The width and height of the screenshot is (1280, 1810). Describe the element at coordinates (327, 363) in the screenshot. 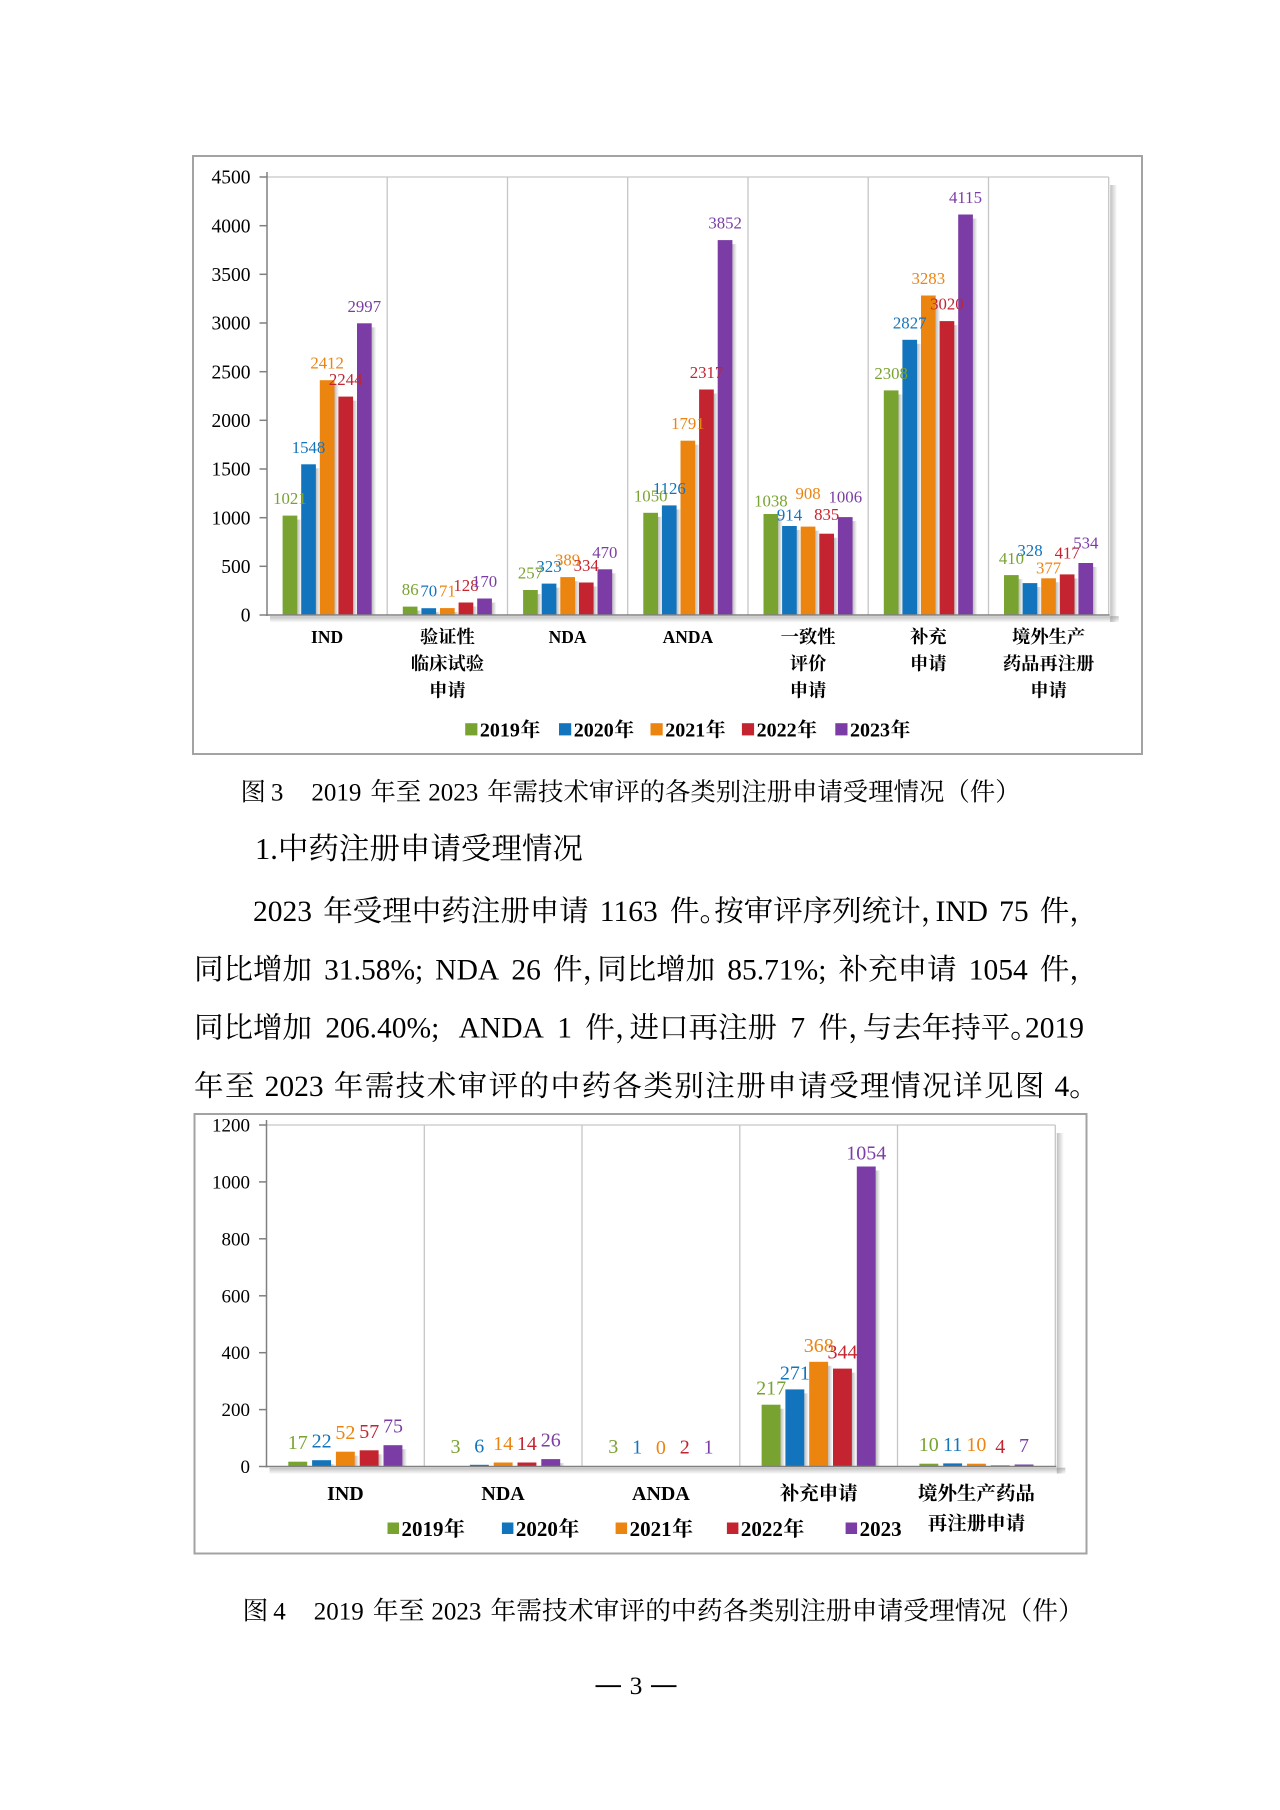

I see `svg-text: 2412` at that location.